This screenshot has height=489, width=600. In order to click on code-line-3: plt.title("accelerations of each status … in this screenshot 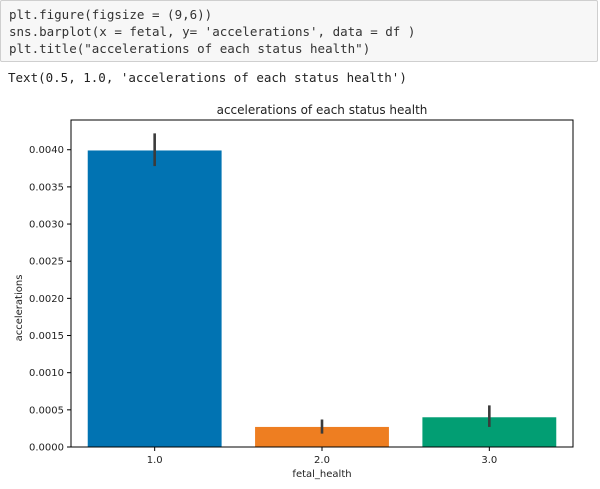, I will do `click(190, 48)`.